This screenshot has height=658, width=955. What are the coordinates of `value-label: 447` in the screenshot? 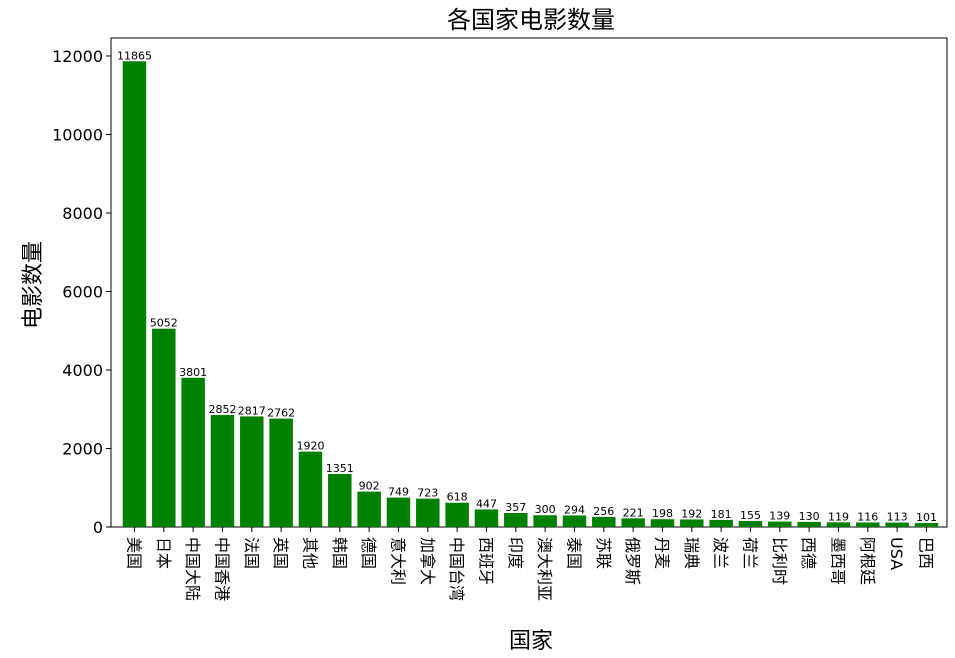 It's located at (486, 503).